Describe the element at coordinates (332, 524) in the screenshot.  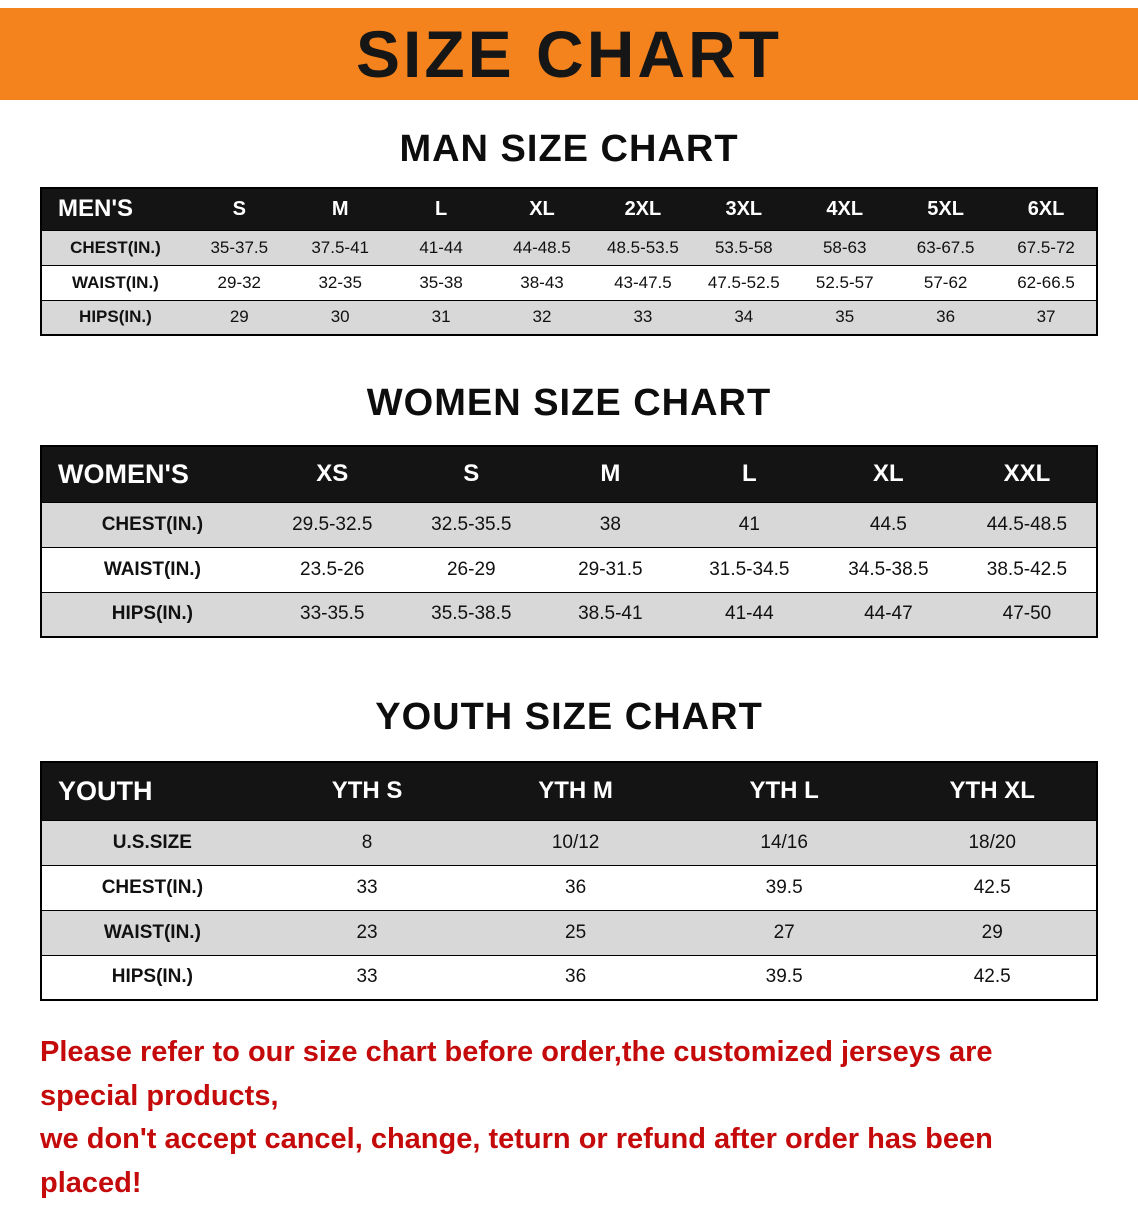
I see `value-cell: 29.5-32.5` at that location.